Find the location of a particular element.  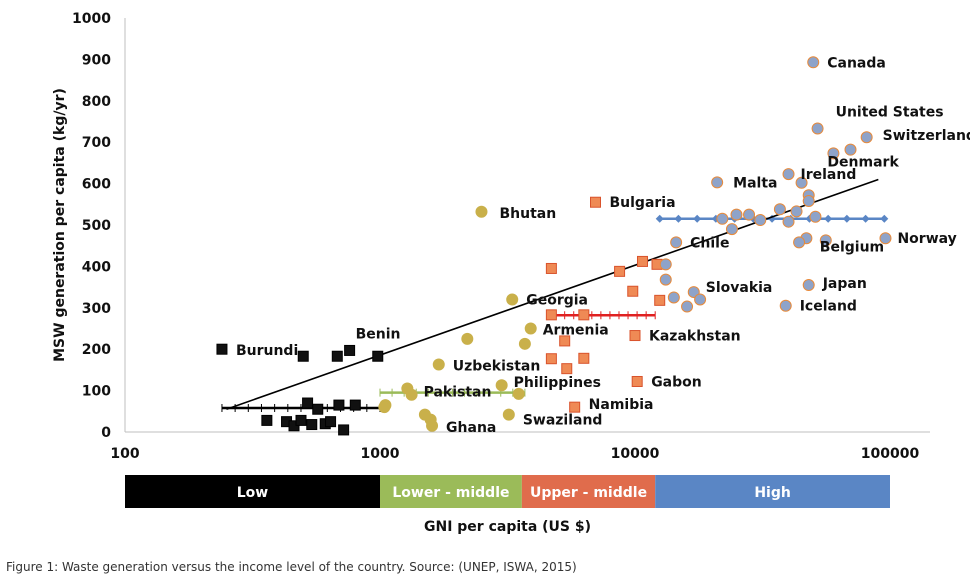

y-tick-label: 500 is located at coordinates (96, 226).